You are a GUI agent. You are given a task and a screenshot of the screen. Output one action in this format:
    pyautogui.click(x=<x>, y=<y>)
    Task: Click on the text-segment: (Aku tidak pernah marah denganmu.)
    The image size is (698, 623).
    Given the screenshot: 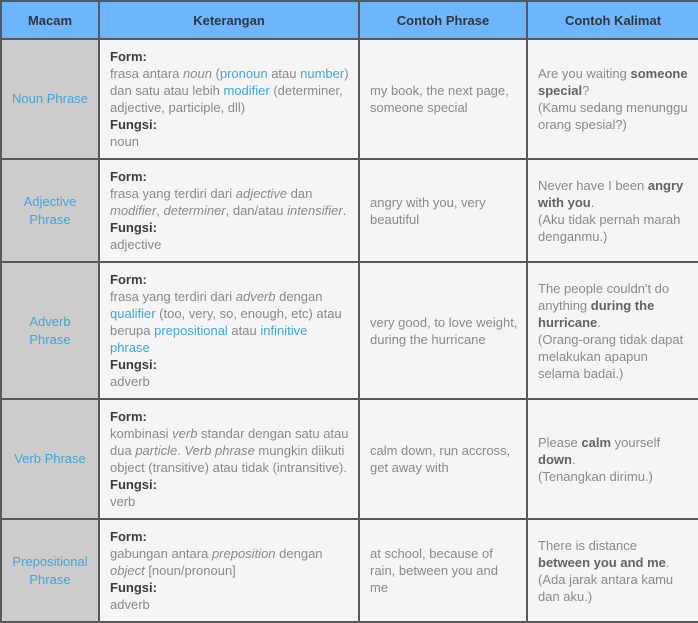 What is the action you would take?
    pyautogui.click(x=609, y=227)
    